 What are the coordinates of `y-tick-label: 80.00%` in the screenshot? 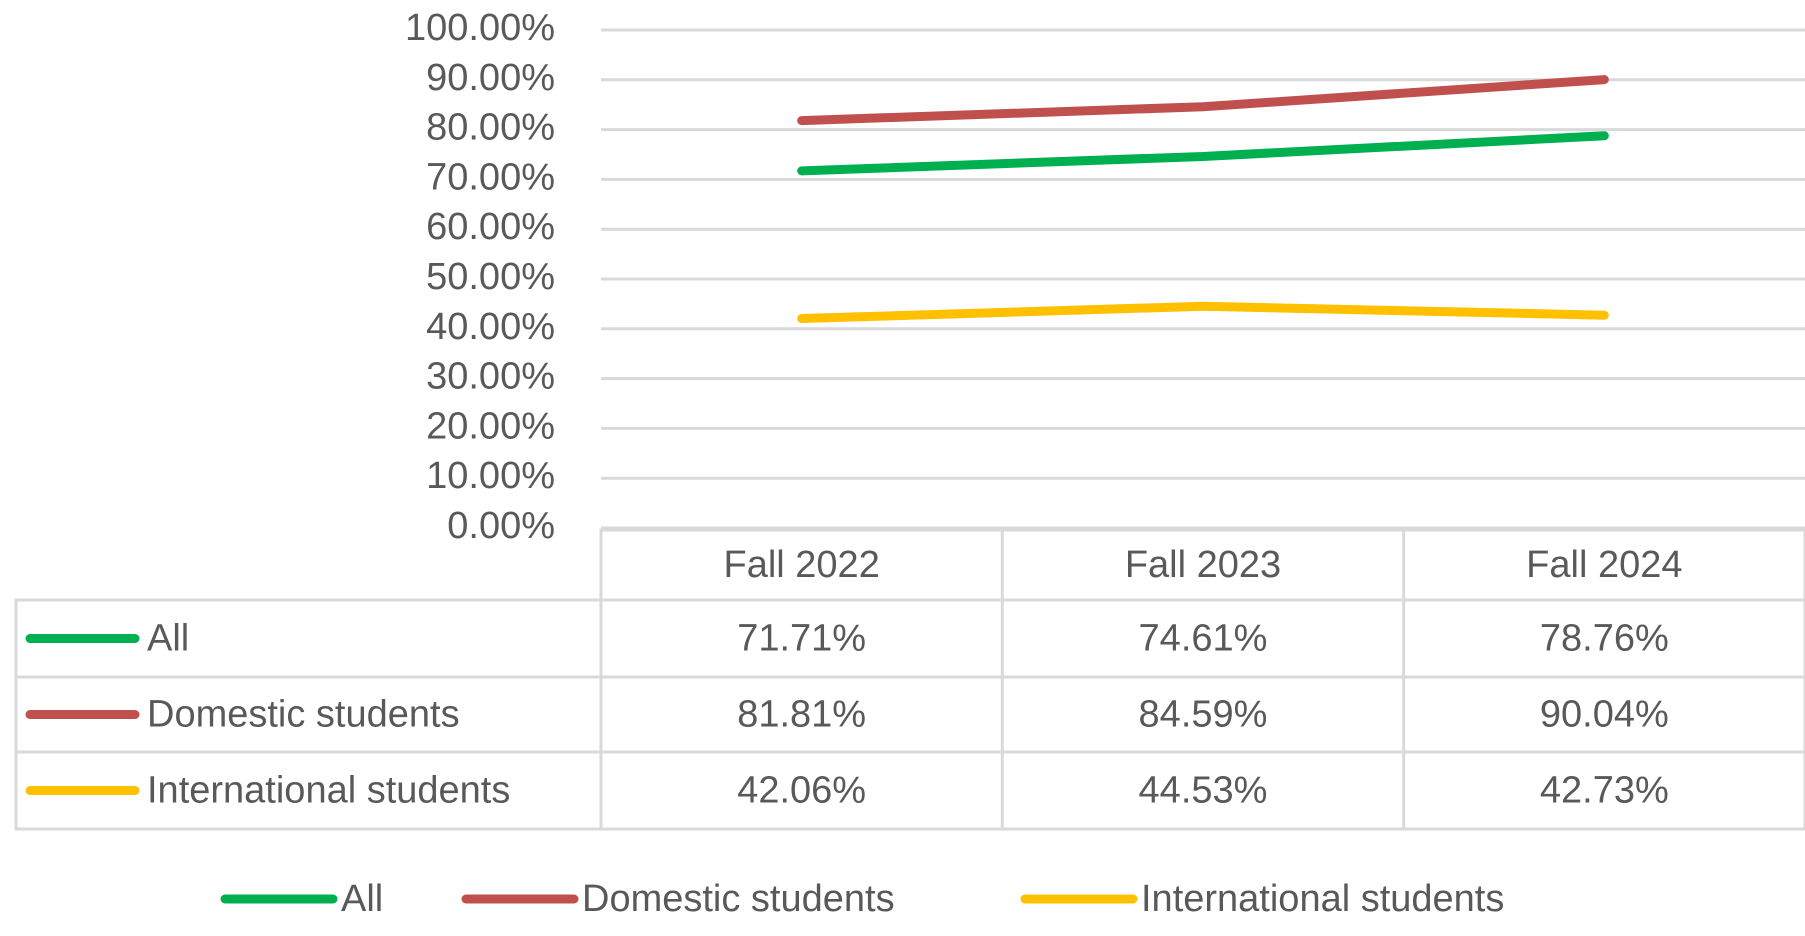 It's located at (490, 128).